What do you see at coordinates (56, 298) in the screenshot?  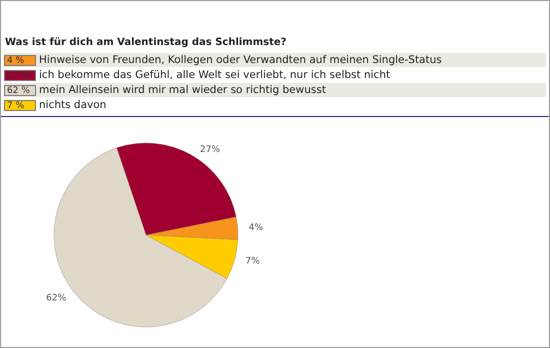 I see `data-label: 62%` at bounding box center [56, 298].